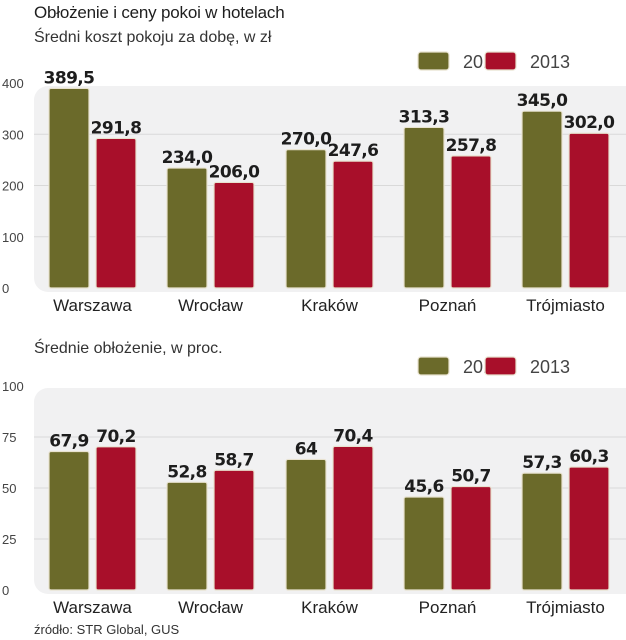 The width and height of the screenshot is (626, 640). What do you see at coordinates (542, 463) in the screenshot?
I see `data-label: 57,3` at bounding box center [542, 463].